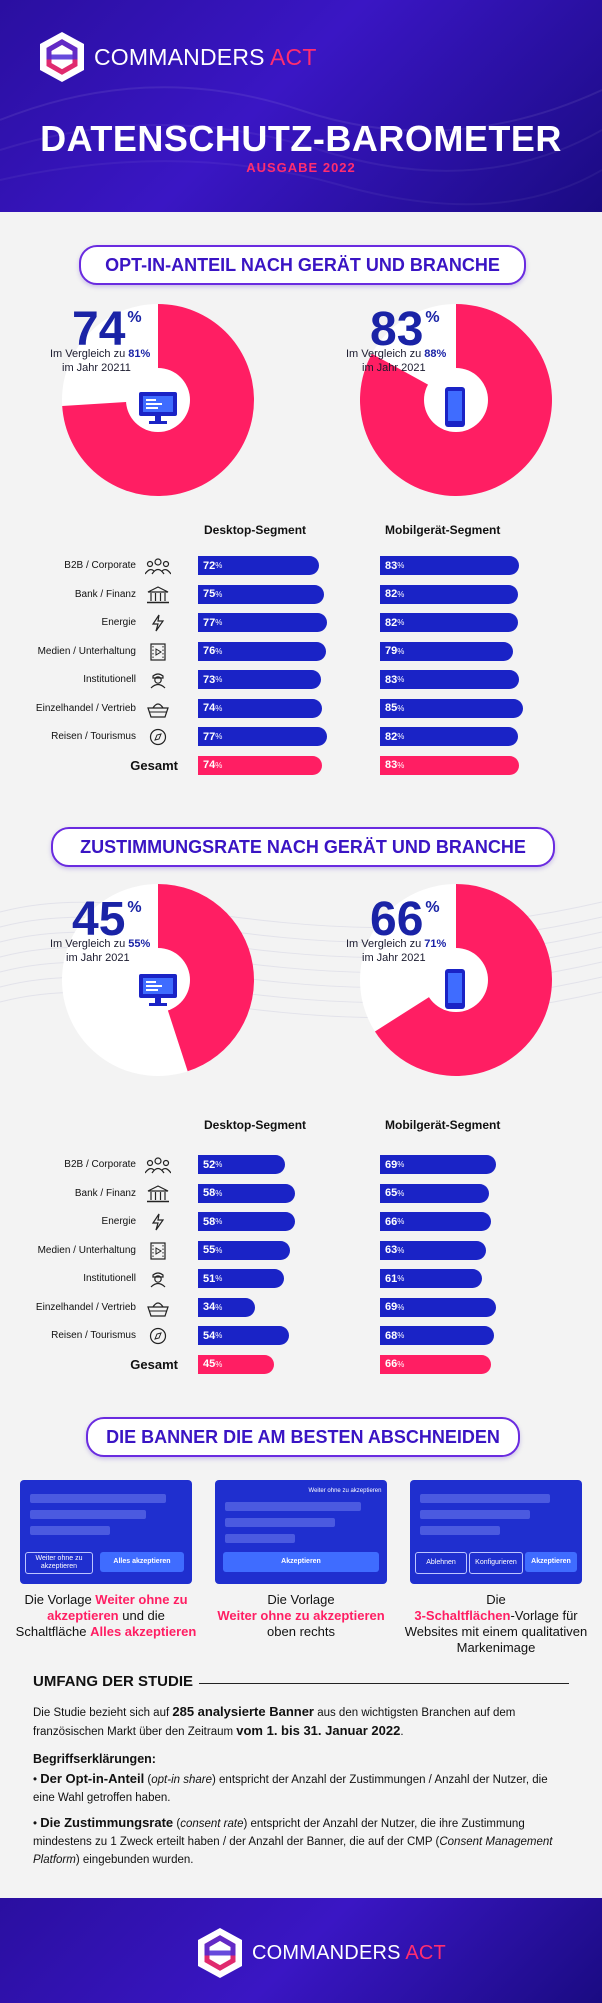  Describe the element at coordinates (258, 565) in the screenshot. I see `desktop-bar: 72%` at that location.